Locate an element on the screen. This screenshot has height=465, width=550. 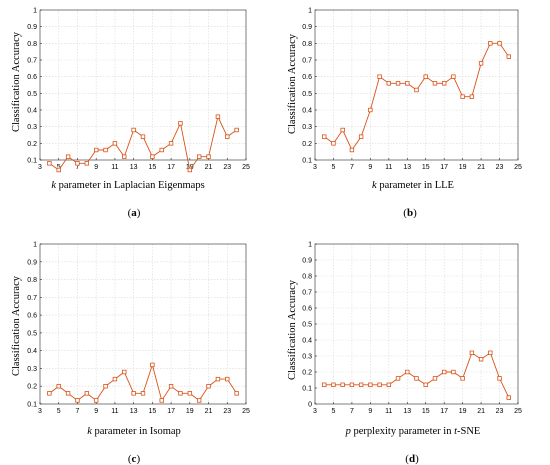
panel-d-xtick-label: 11 is located at coordinates (388, 411).